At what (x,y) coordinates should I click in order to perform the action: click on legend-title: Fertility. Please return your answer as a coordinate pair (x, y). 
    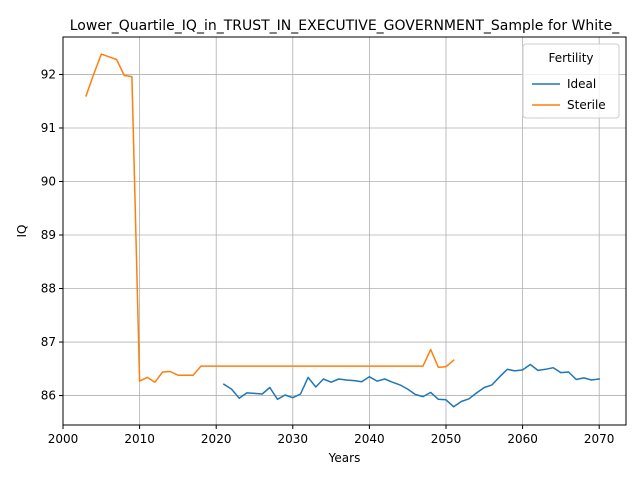
    Looking at the image, I should click on (570, 58).